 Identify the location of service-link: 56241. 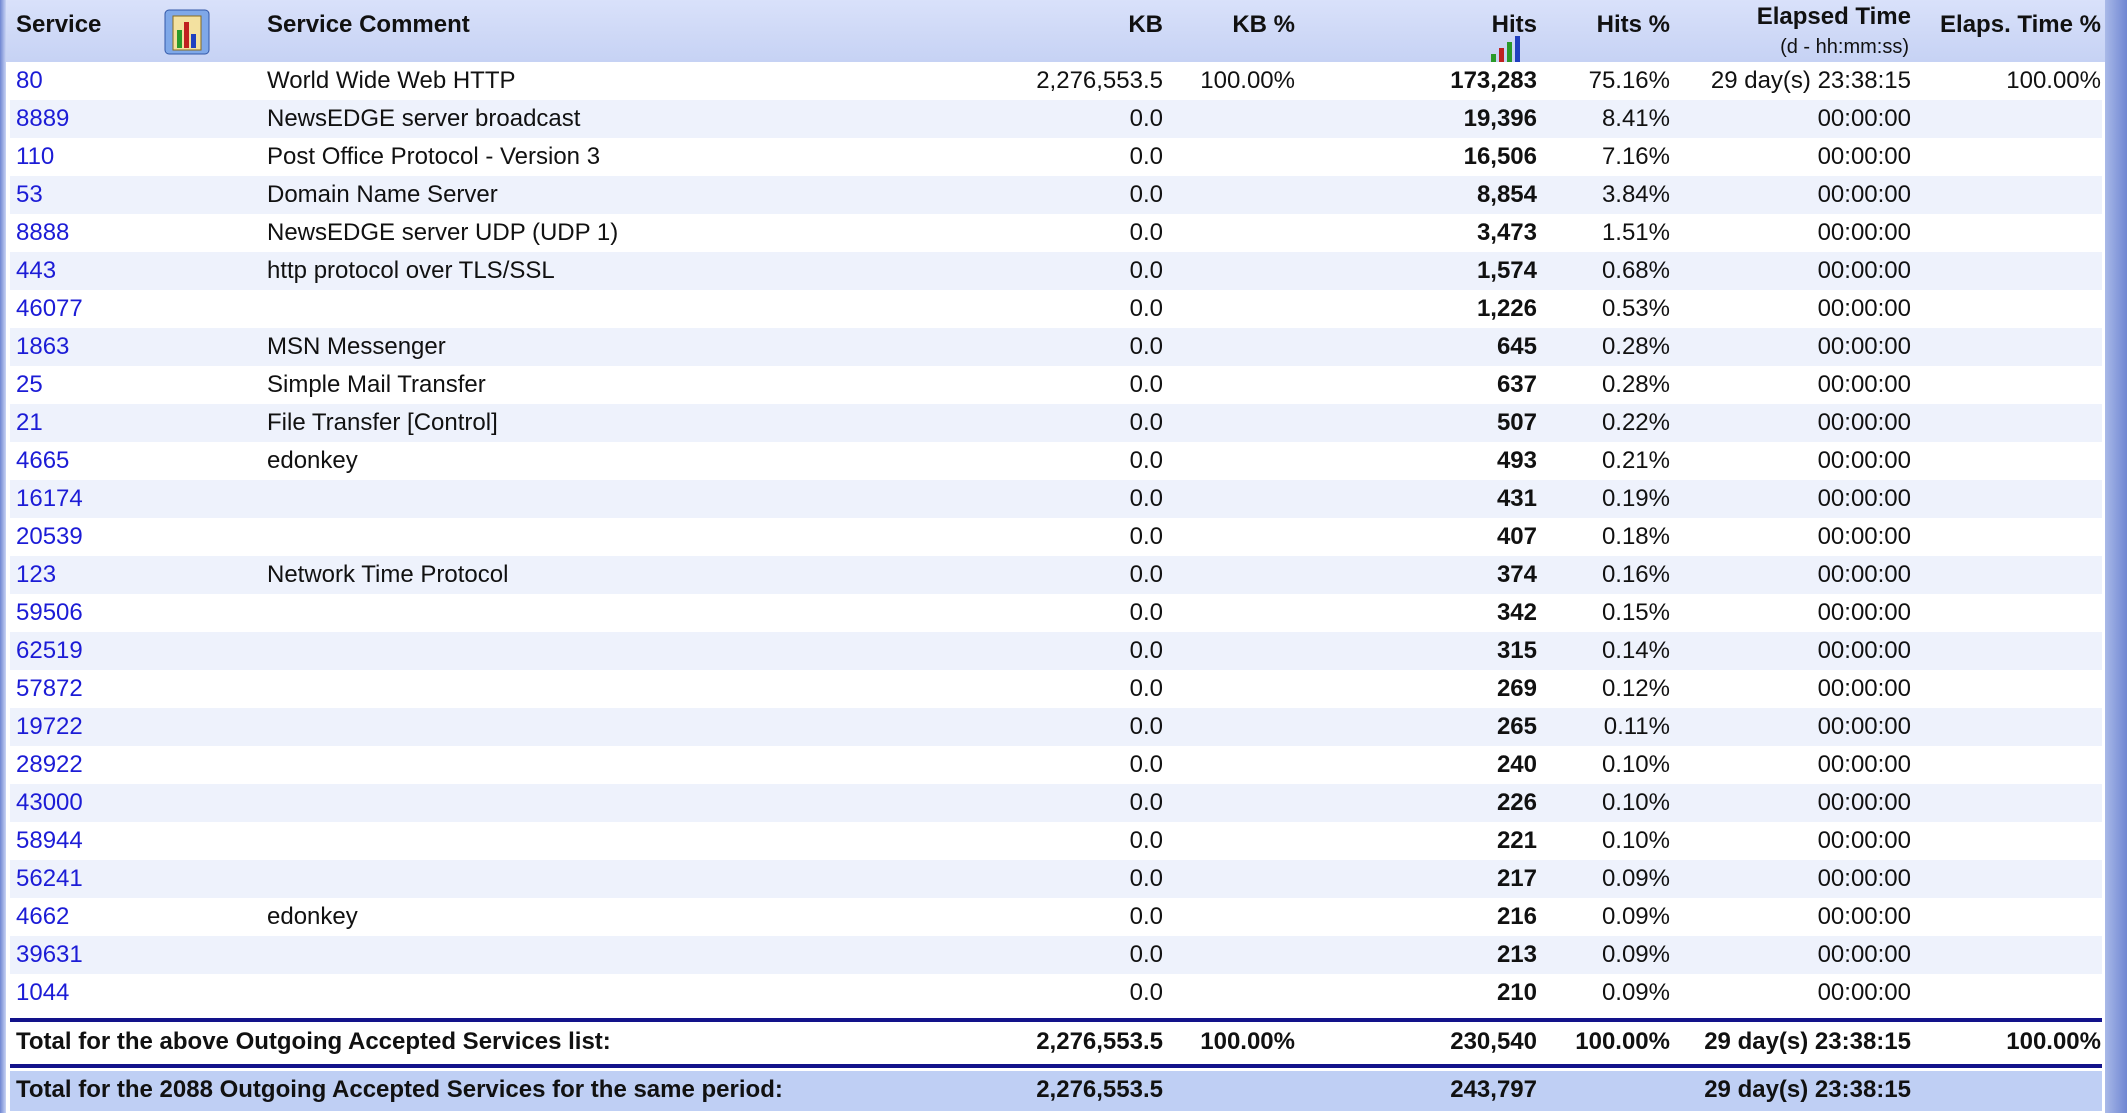
(49, 878).